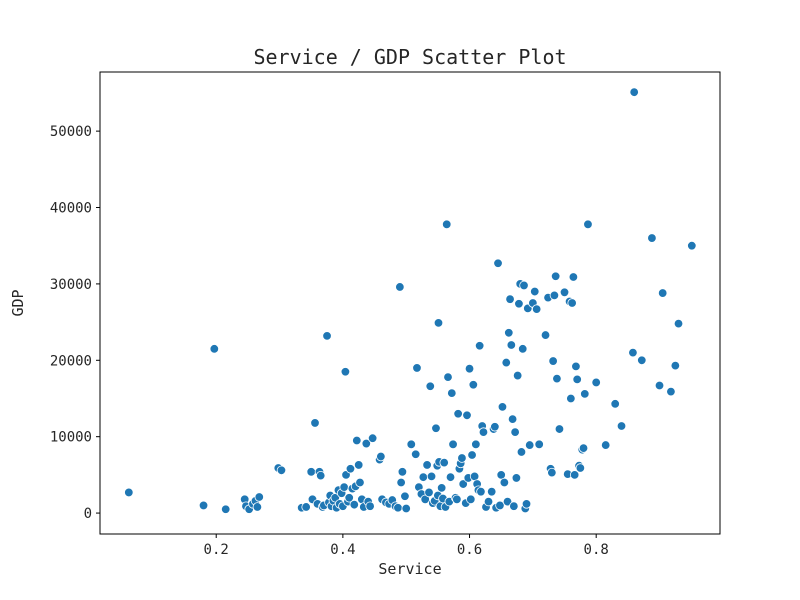 The image size is (800, 600). What do you see at coordinates (71, 209) in the screenshot?
I see `y-tick-label: 40000` at bounding box center [71, 209].